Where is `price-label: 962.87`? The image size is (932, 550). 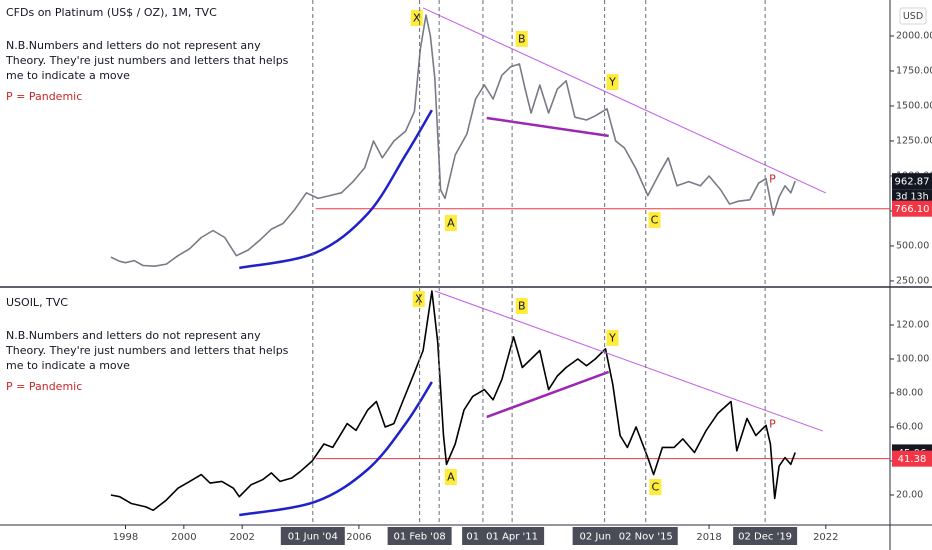
price-label: 962.87 is located at coordinates (912, 182).